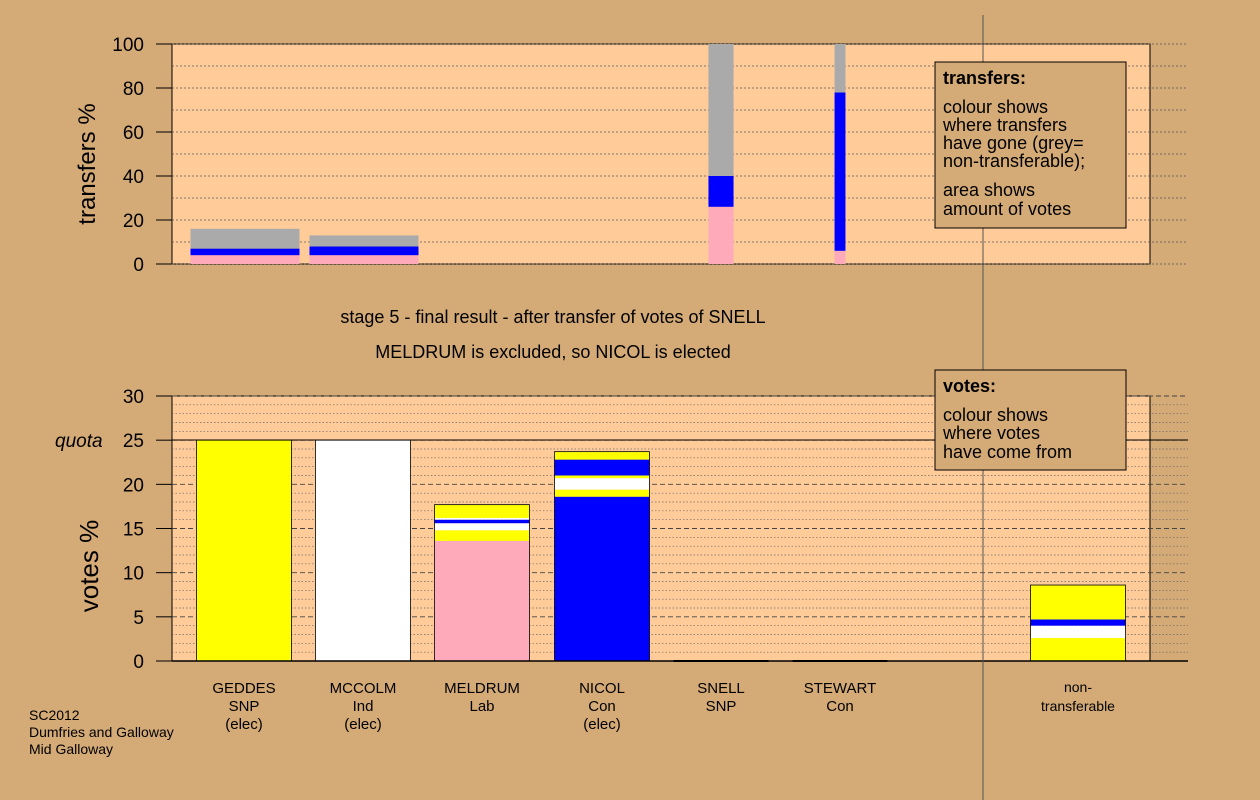 This screenshot has height=800, width=1260. What do you see at coordinates (995, 107) in the screenshot?
I see `transfers-legend-line: colour shows` at bounding box center [995, 107].